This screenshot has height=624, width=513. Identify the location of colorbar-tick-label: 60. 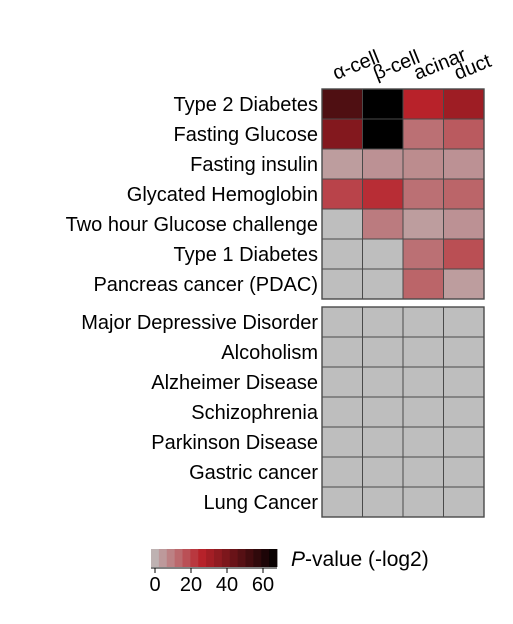
(263, 585).